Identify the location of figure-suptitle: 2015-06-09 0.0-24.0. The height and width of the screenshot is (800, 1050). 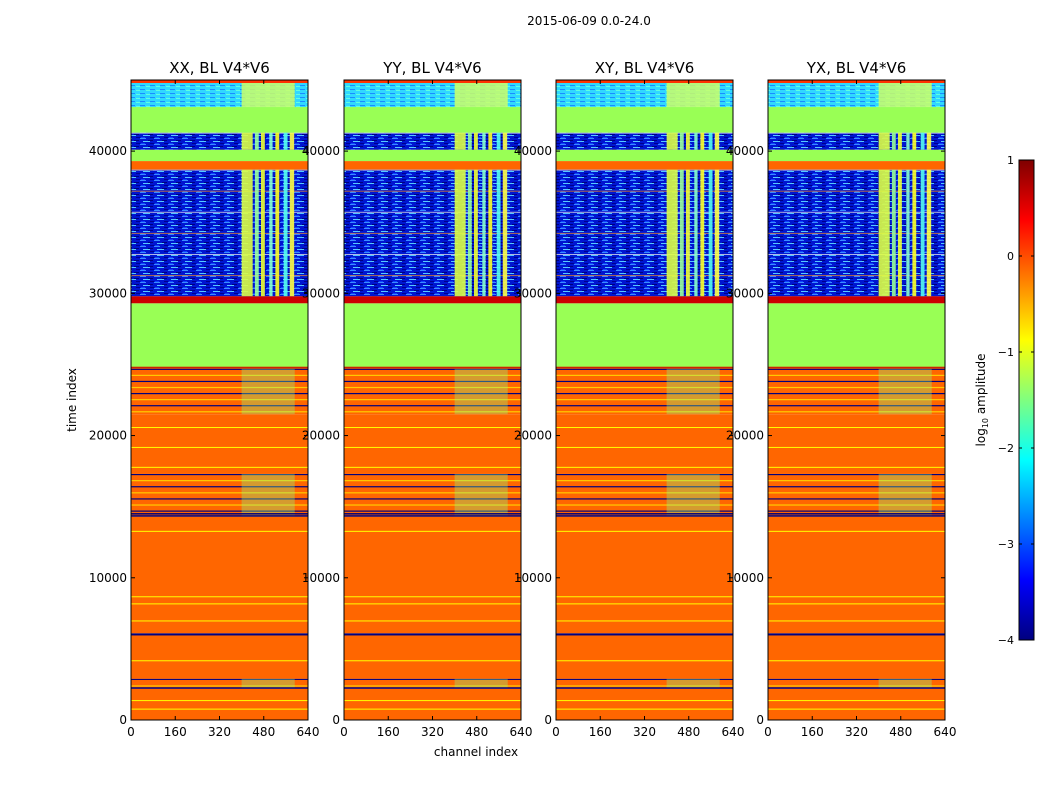
(589, 21).